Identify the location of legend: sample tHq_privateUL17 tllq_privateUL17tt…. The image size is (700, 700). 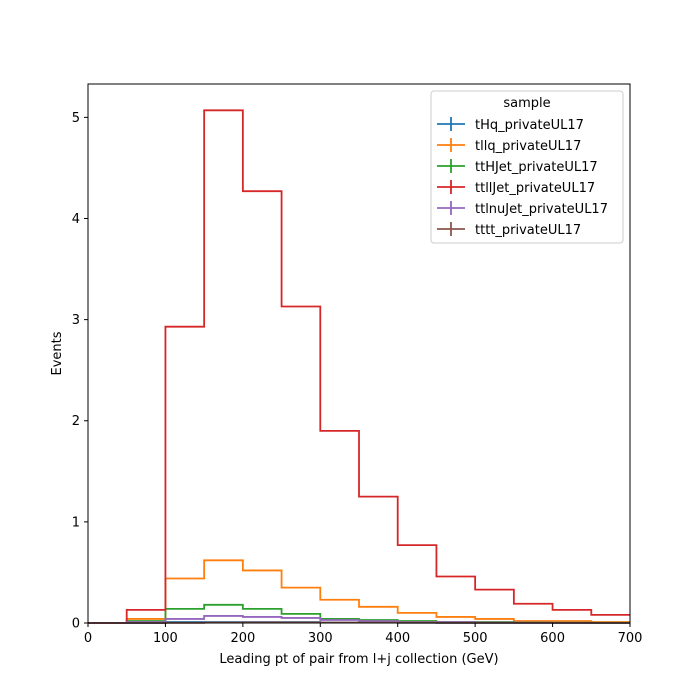
(527, 167).